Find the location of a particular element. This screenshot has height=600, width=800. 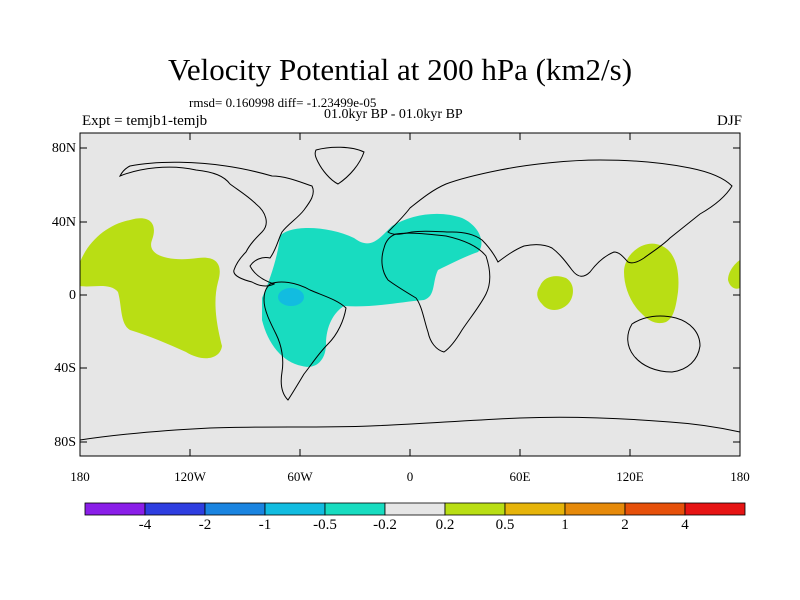

coast-north-america is located at coordinates (216, 224).